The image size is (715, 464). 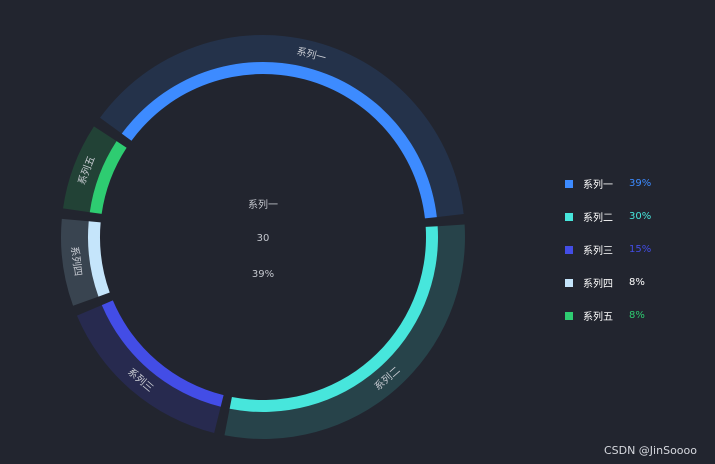 I want to click on legend-percent: 39%, so click(x=640, y=183).